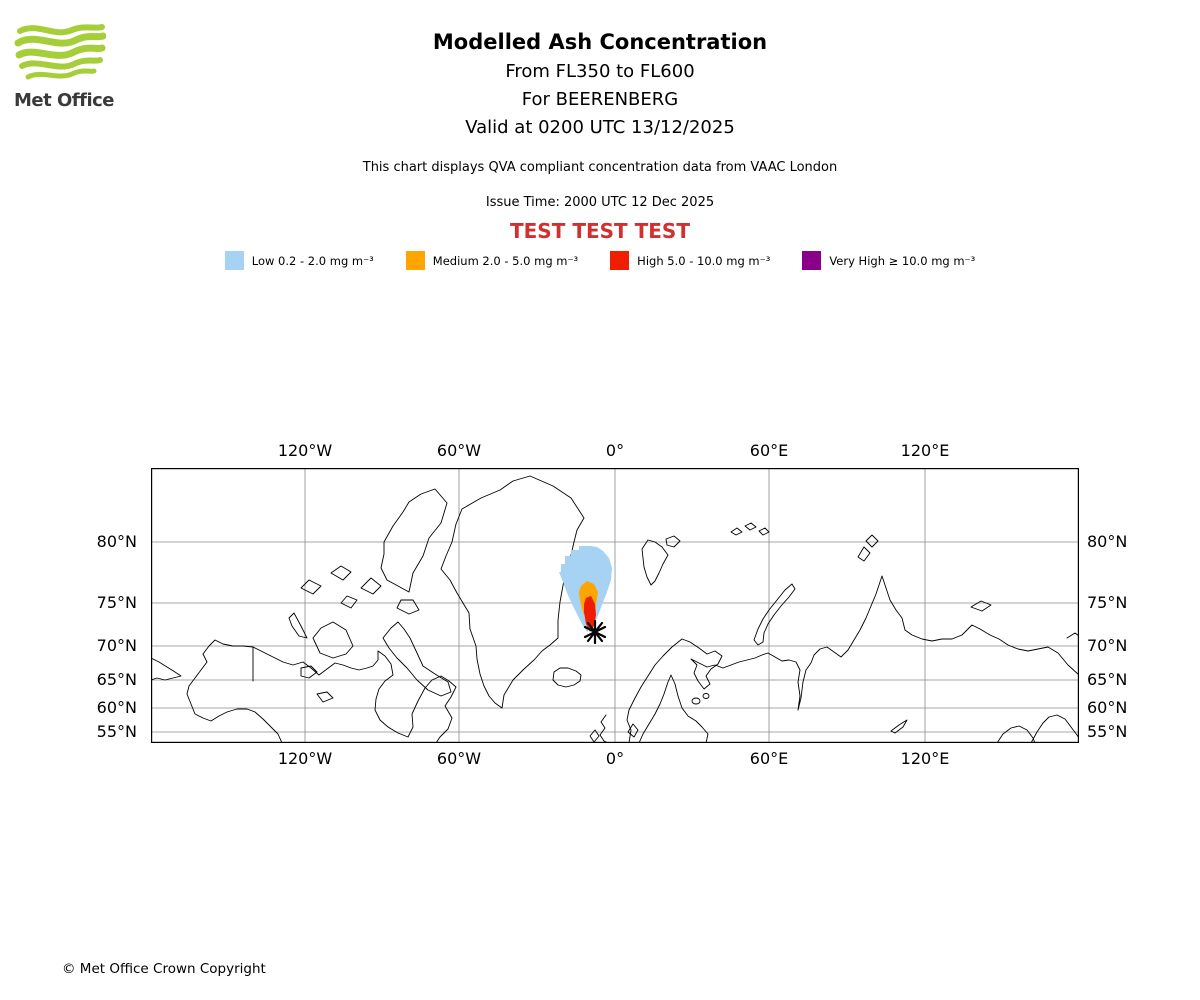  I want to click on legend-item-high: High 5.0 - 10.0 mg m⁻³, so click(690, 260).